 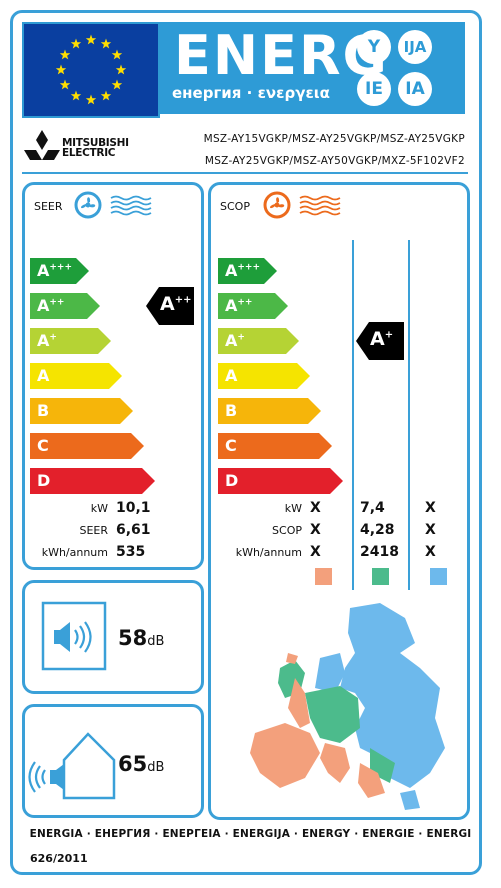 I want to click on letter-ija: IJA, so click(x=415, y=47).